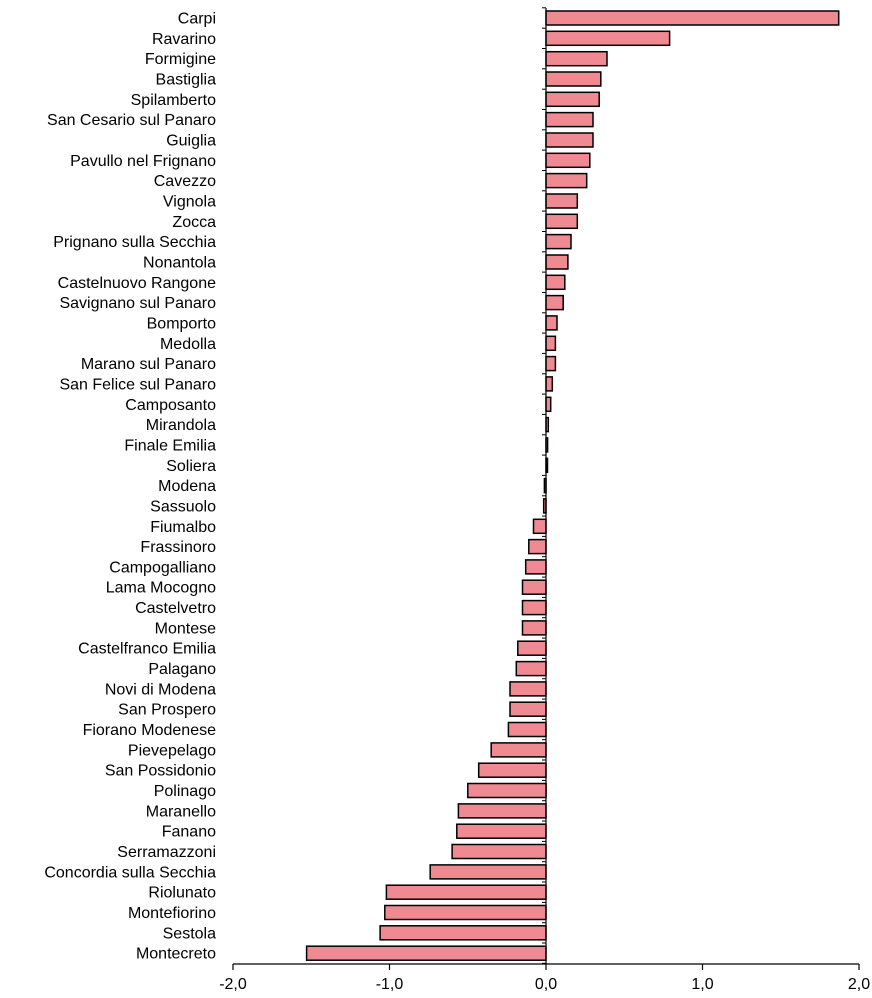  What do you see at coordinates (185, 628) in the screenshot?
I see `category-label: Montese` at bounding box center [185, 628].